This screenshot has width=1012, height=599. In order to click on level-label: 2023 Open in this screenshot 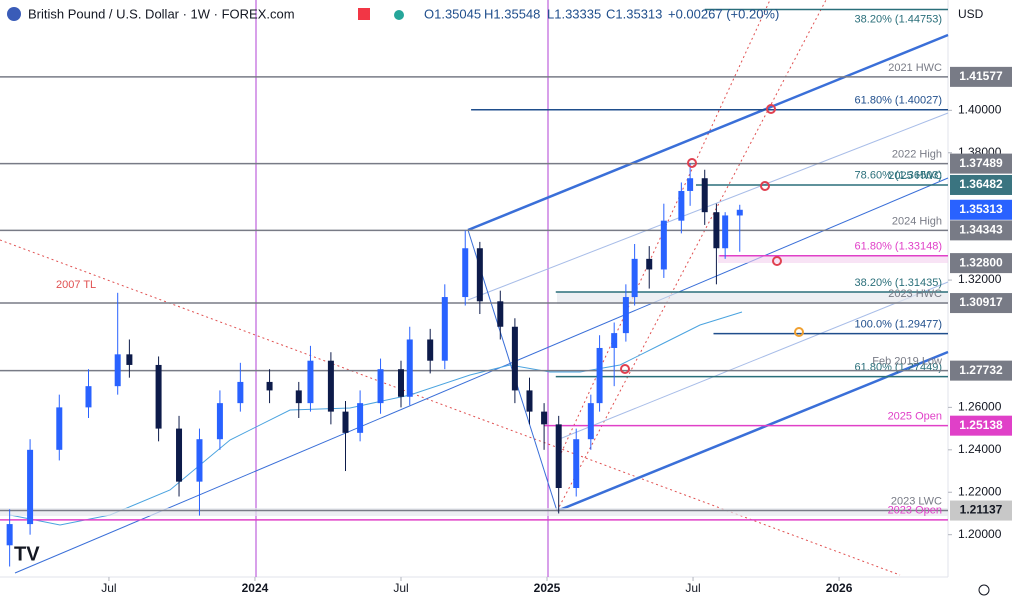, I will do `click(915, 511)`.